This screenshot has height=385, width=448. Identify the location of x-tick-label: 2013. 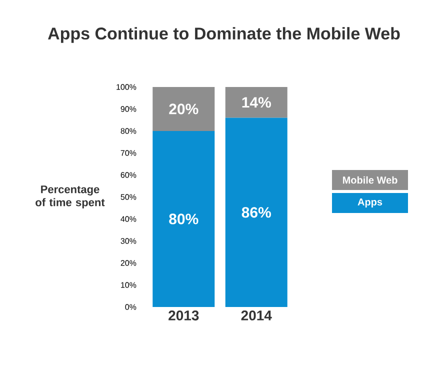
(183, 315).